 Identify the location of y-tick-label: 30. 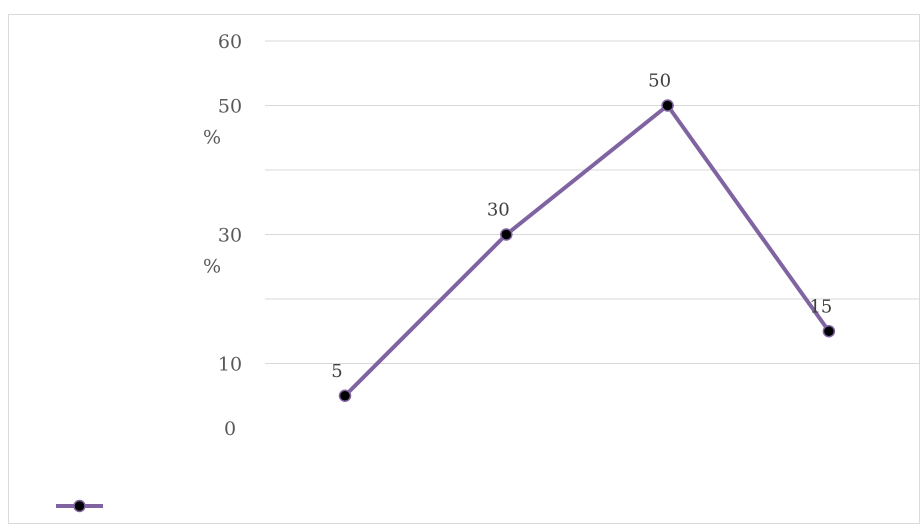
(230, 236).